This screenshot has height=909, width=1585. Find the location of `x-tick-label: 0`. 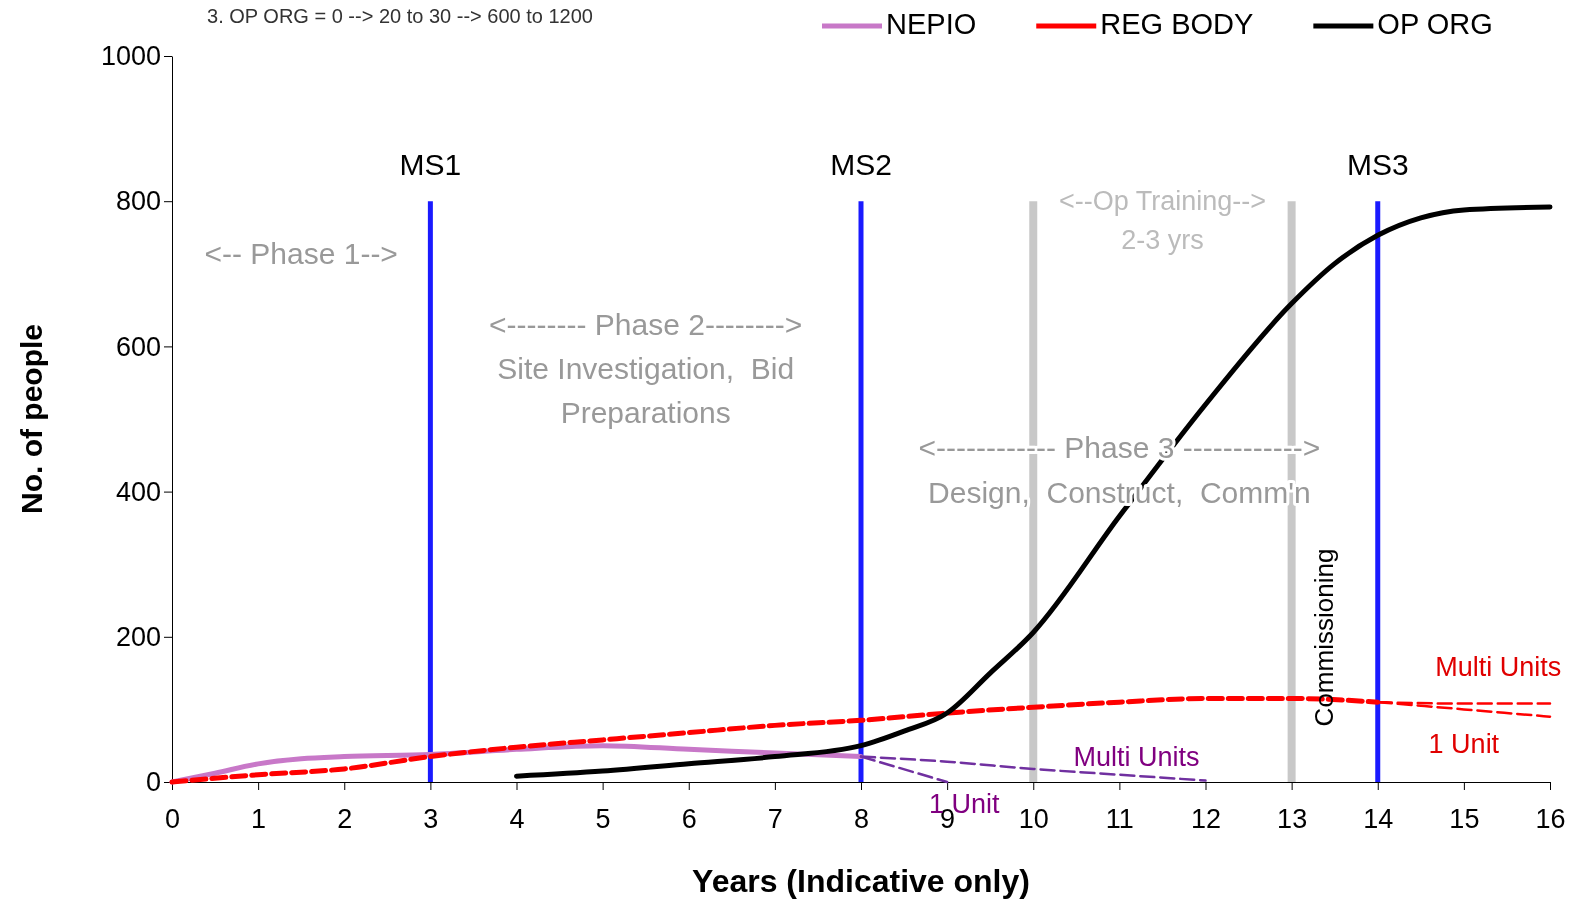

x-tick-label: 0 is located at coordinates (172, 819).